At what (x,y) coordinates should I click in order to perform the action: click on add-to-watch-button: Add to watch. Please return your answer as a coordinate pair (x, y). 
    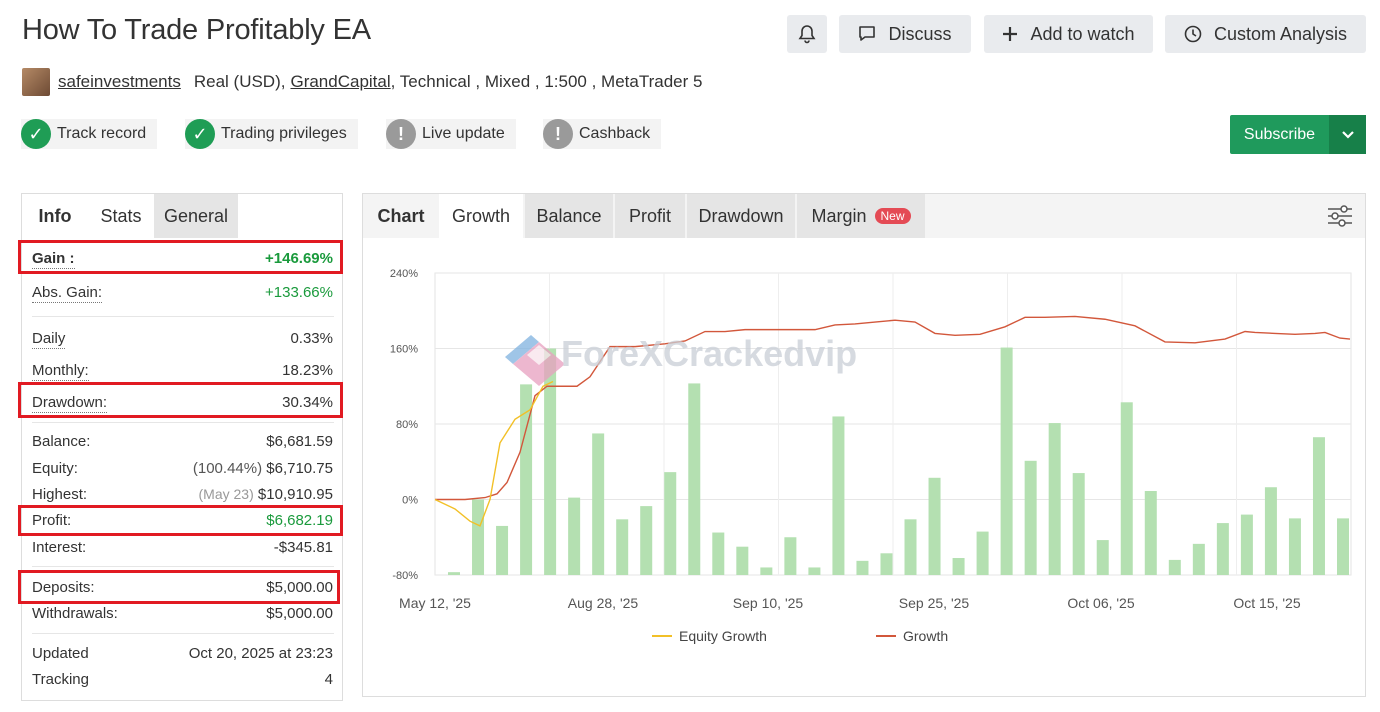
    Looking at the image, I should click on (1068, 34).